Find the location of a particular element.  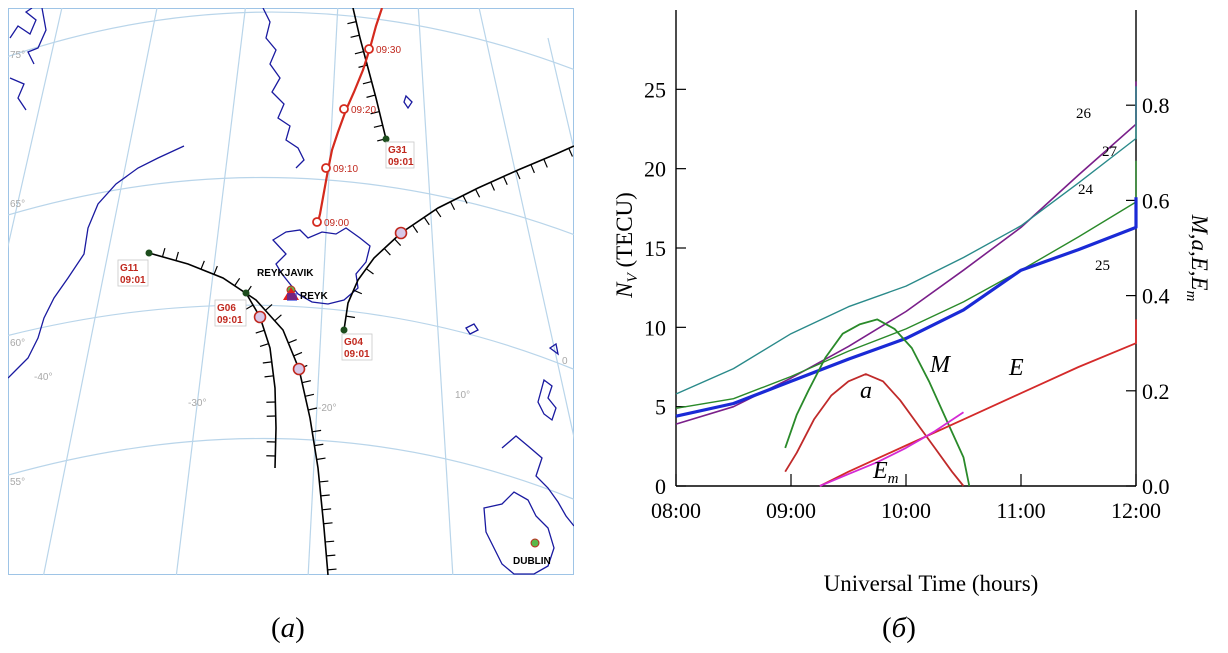

lon-m50 is located at coordinates (33, 135).